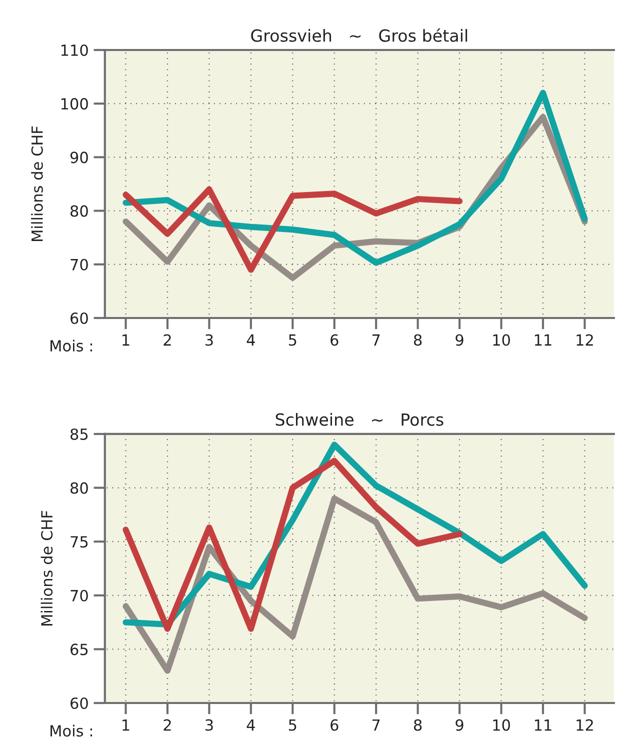 This screenshot has width=617, height=744. Describe the element at coordinates (360, 419) in the screenshot. I see `chart-title: Schweine ~ Porcs` at that location.